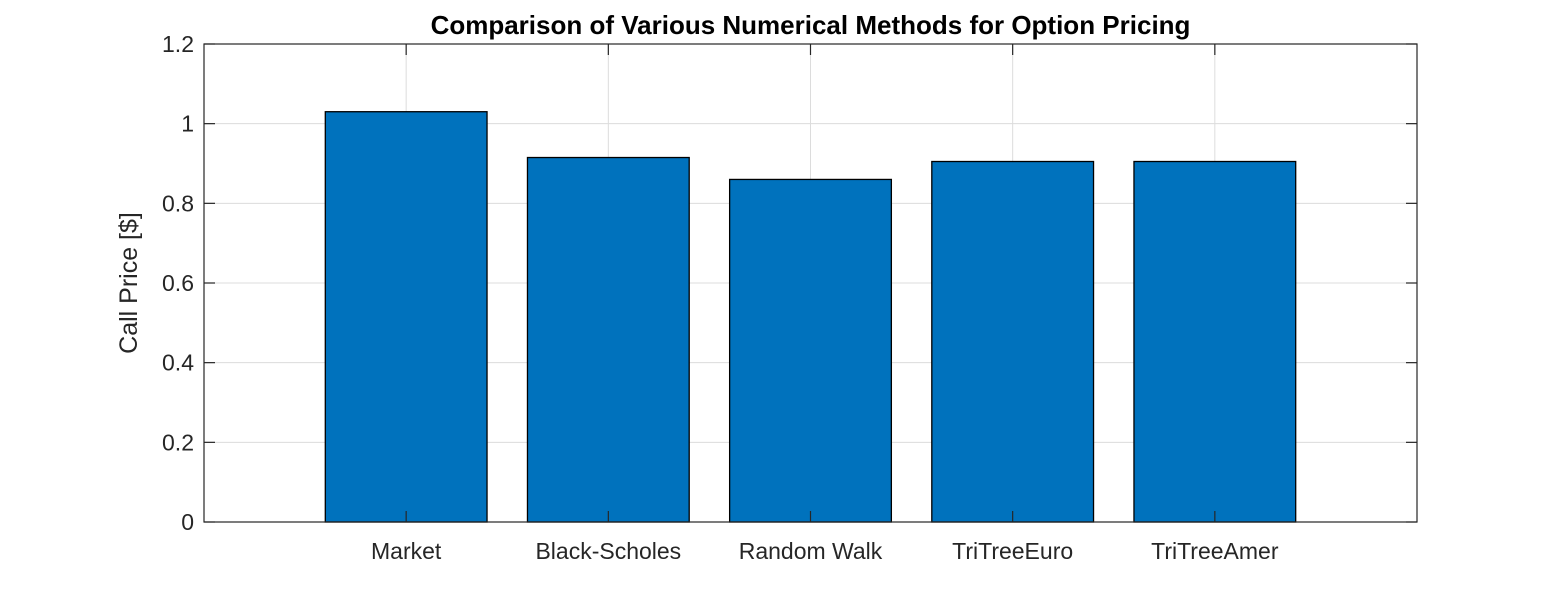 This screenshot has width=1566, height=592. Describe the element at coordinates (178, 442) in the screenshot. I see `y-tick-label: 0.2` at that location.